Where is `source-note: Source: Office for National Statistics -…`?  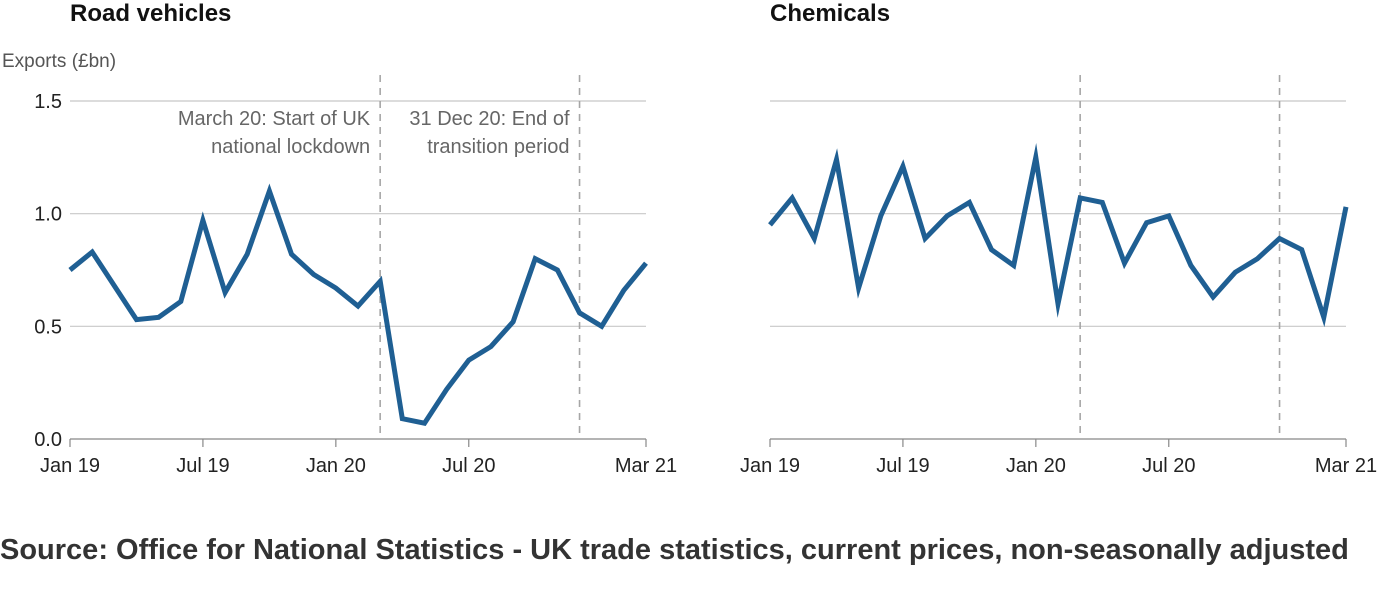
source-note: Source: Office for National Statistics -… is located at coordinates (674, 550).